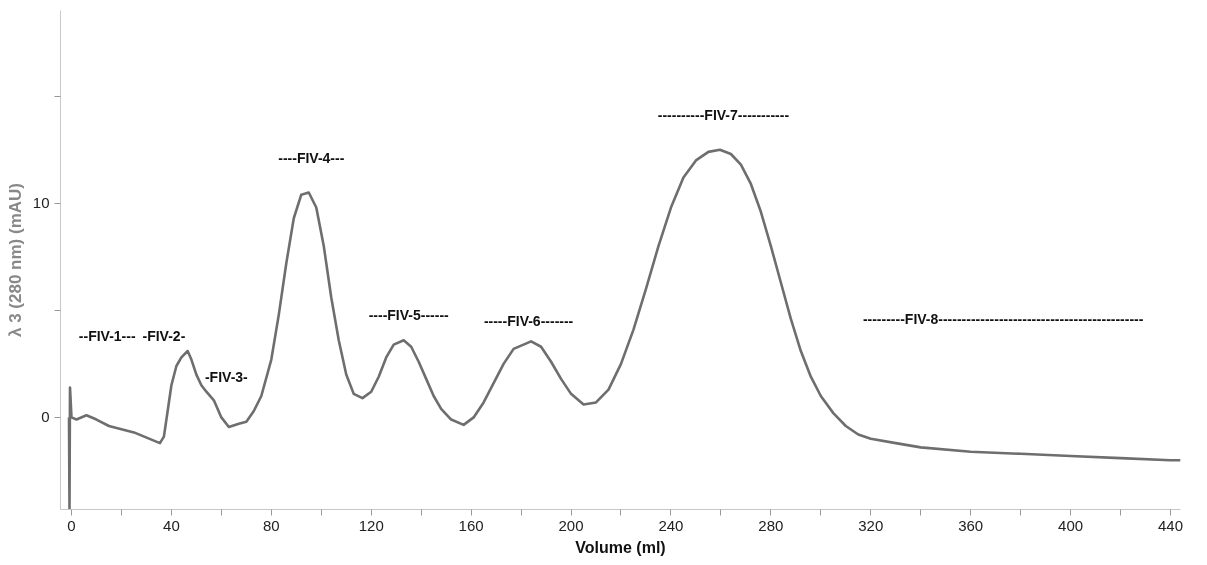 Image resolution: width=1207 pixels, height=565 pixels. I want to click on x-tick-label: 0, so click(71, 525).